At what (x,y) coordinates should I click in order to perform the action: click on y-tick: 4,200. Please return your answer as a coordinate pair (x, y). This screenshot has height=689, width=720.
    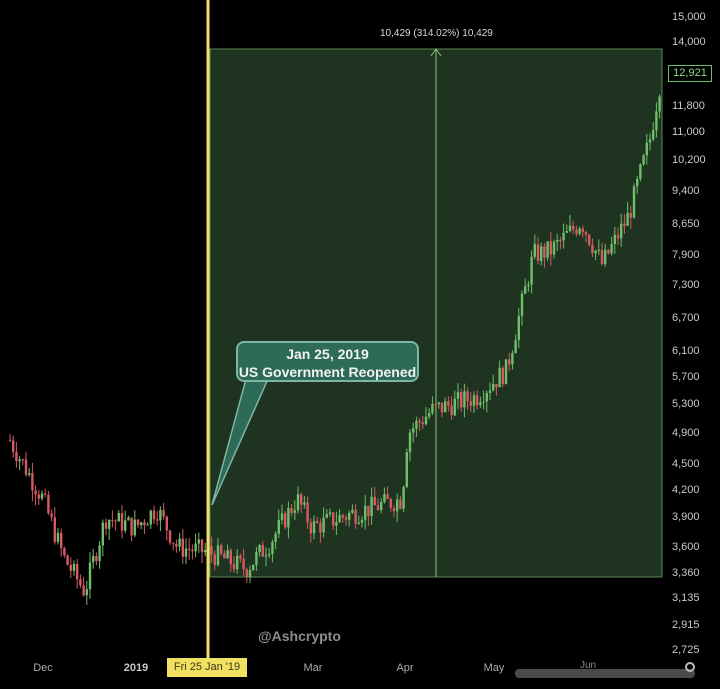
    Looking at the image, I should click on (686, 490).